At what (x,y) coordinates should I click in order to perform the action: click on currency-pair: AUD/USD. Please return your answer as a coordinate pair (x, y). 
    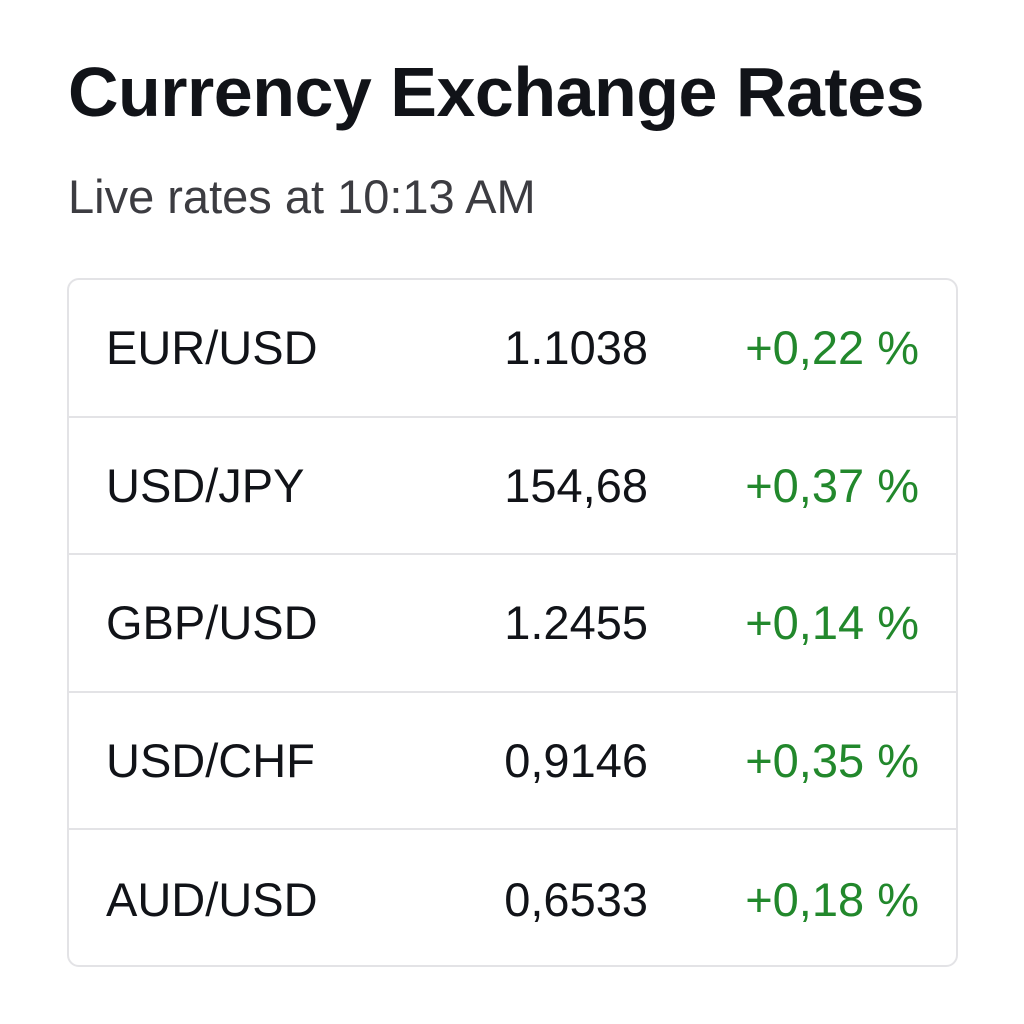
    Looking at the image, I should click on (212, 899).